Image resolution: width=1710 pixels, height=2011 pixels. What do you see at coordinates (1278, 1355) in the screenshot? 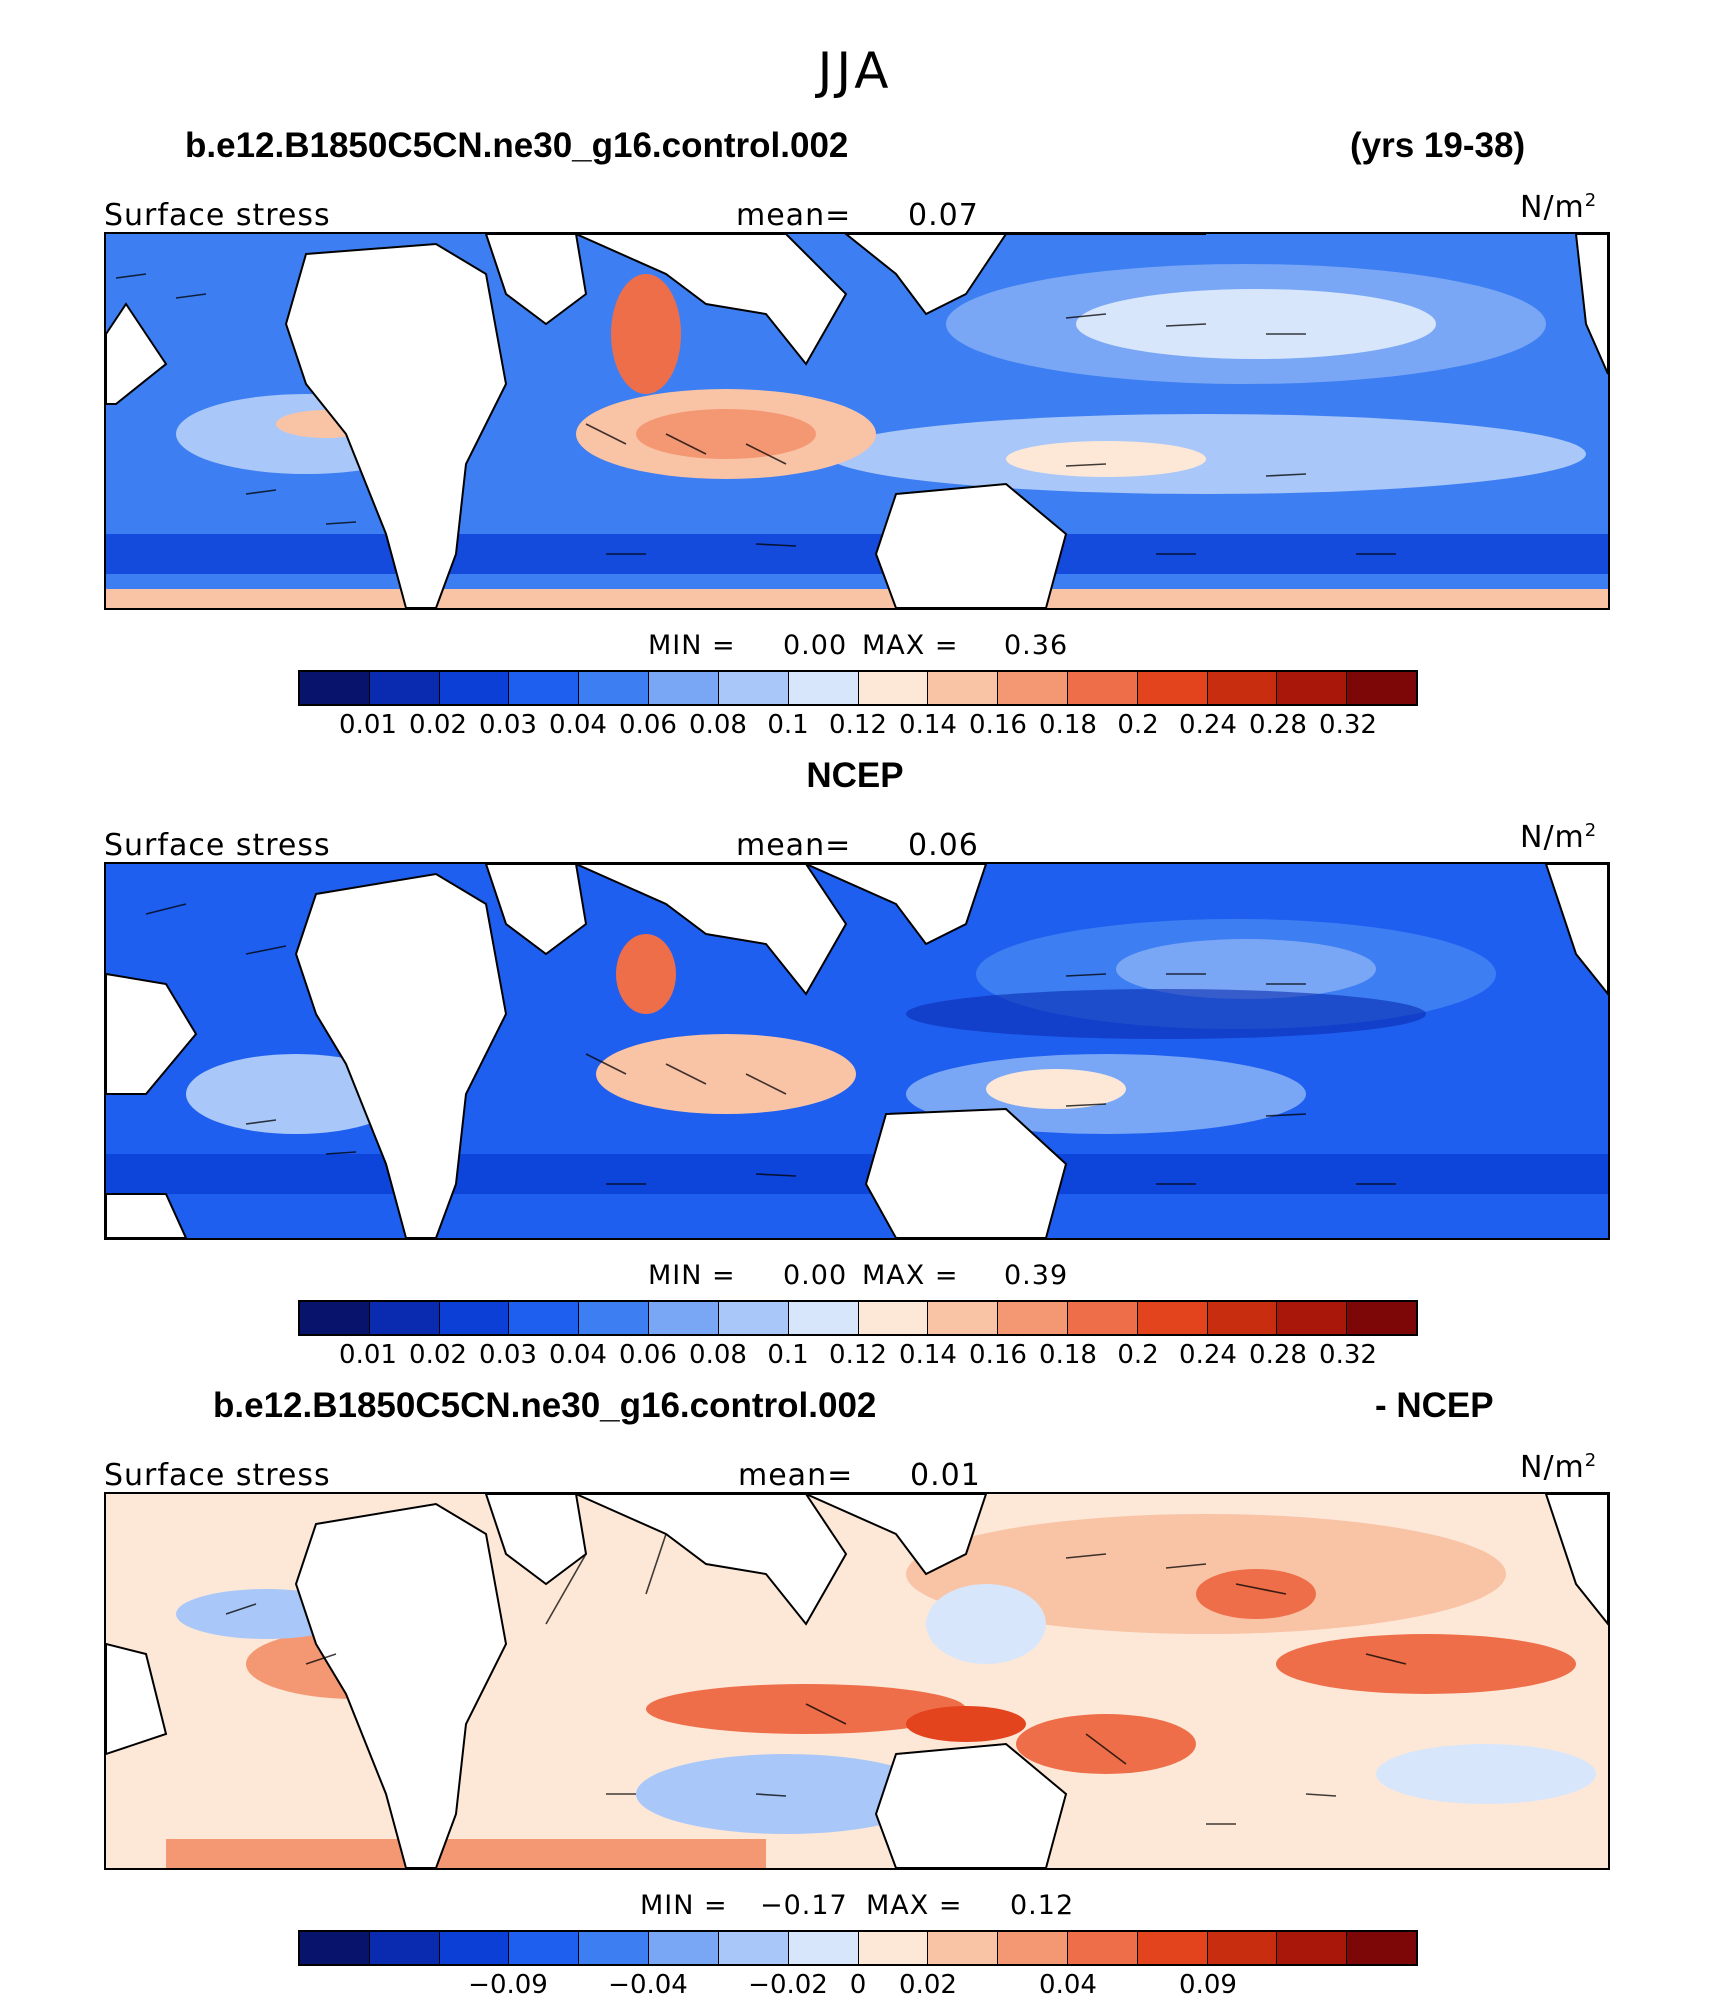
I see `colorbar-tick-label: 0.28` at bounding box center [1278, 1355].